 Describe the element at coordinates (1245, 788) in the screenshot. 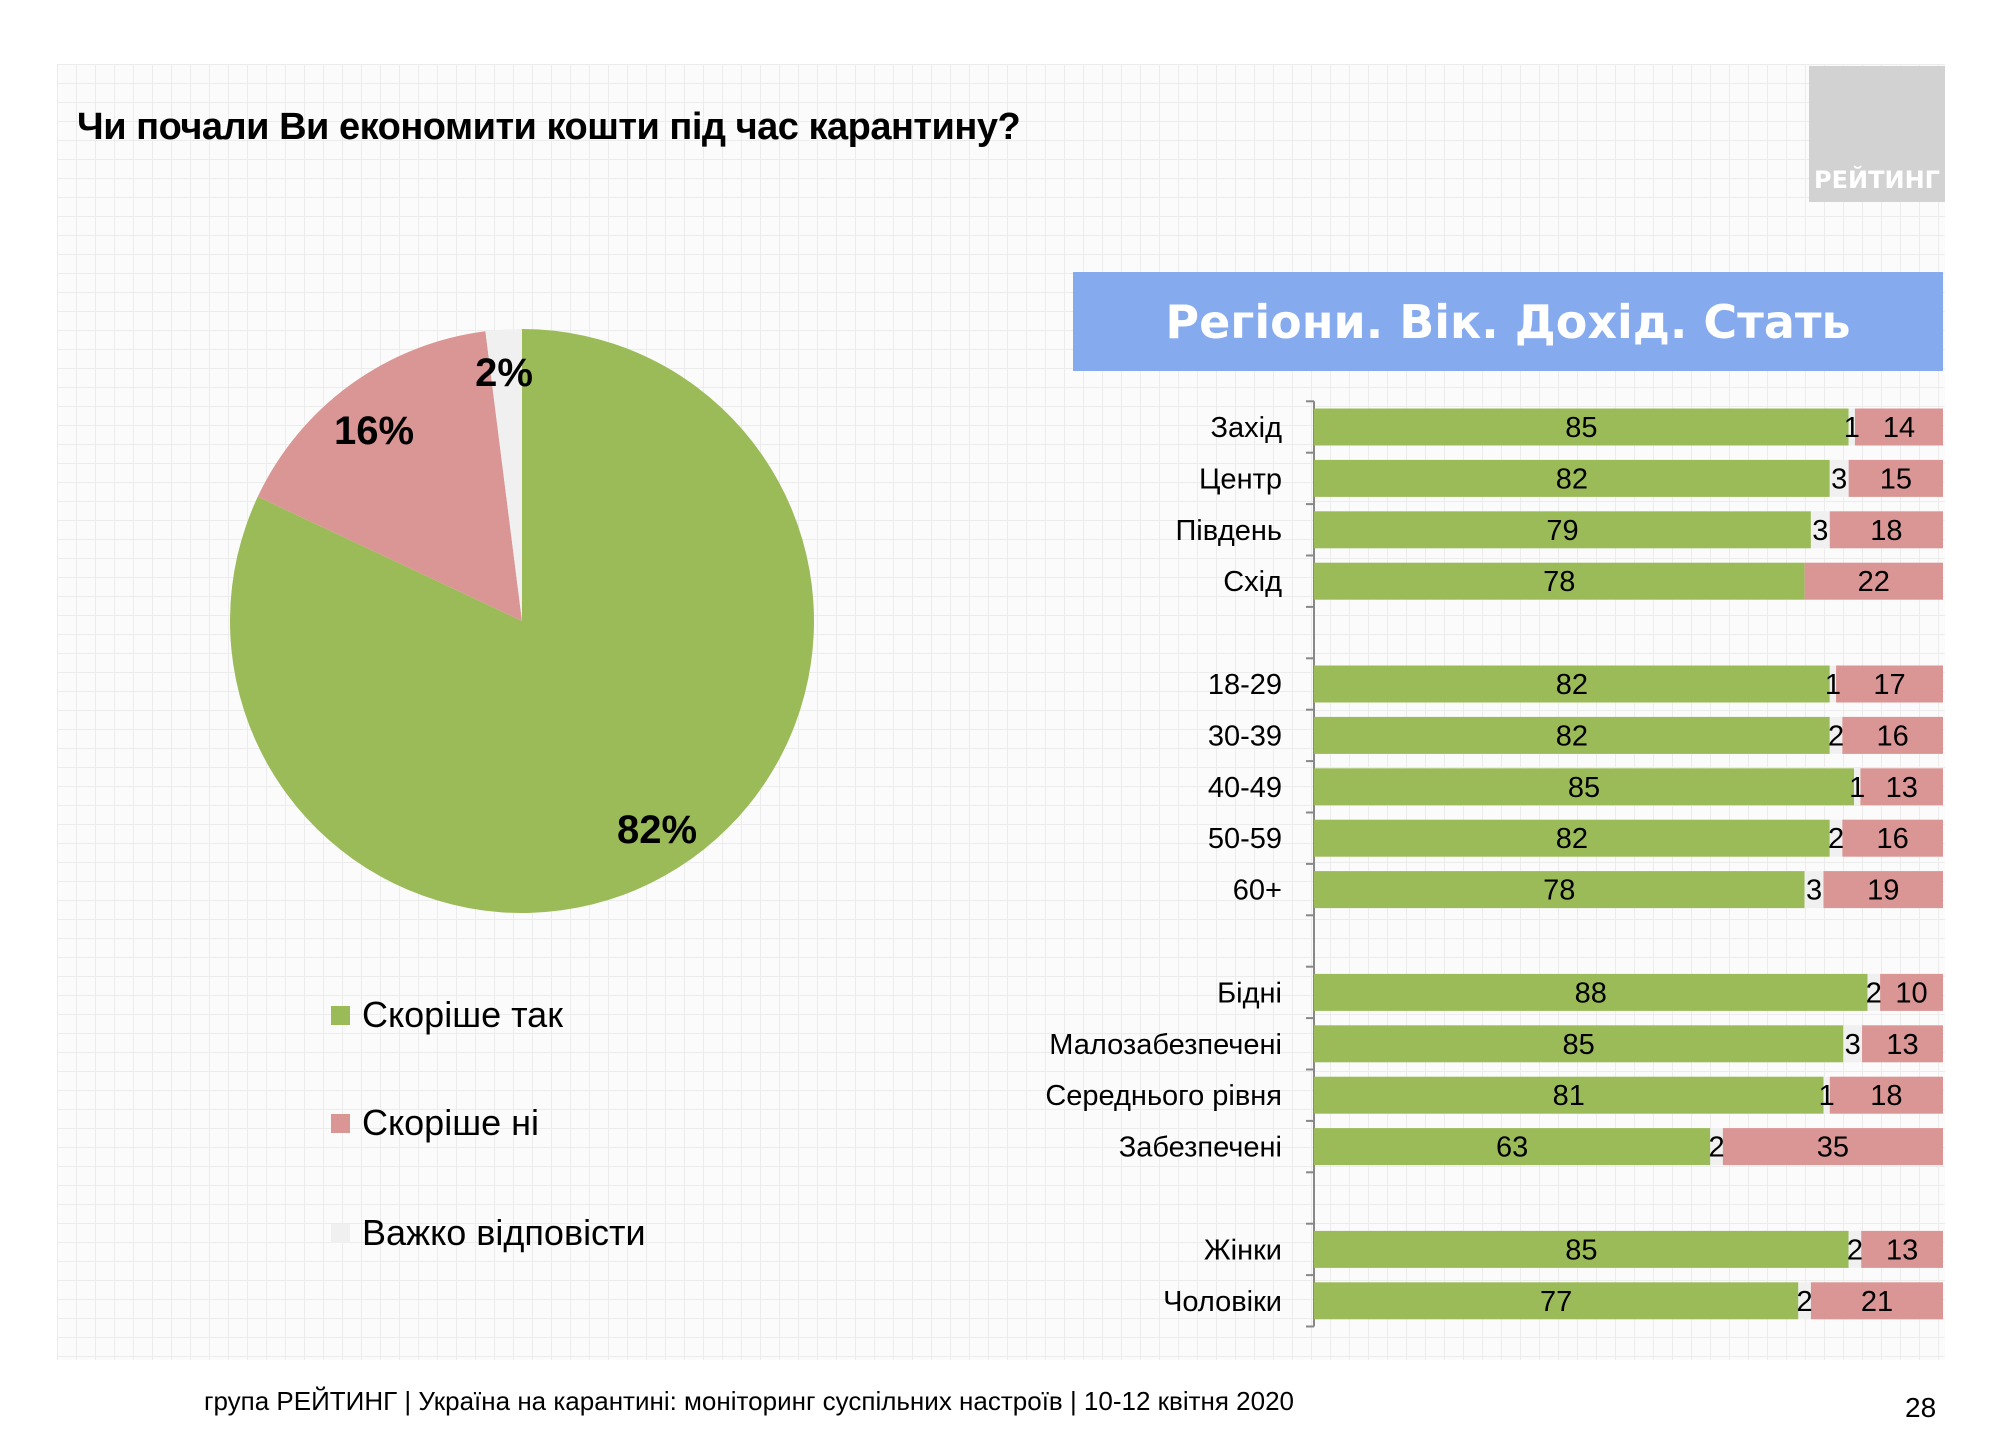

I see `category-label: 40-49` at that location.